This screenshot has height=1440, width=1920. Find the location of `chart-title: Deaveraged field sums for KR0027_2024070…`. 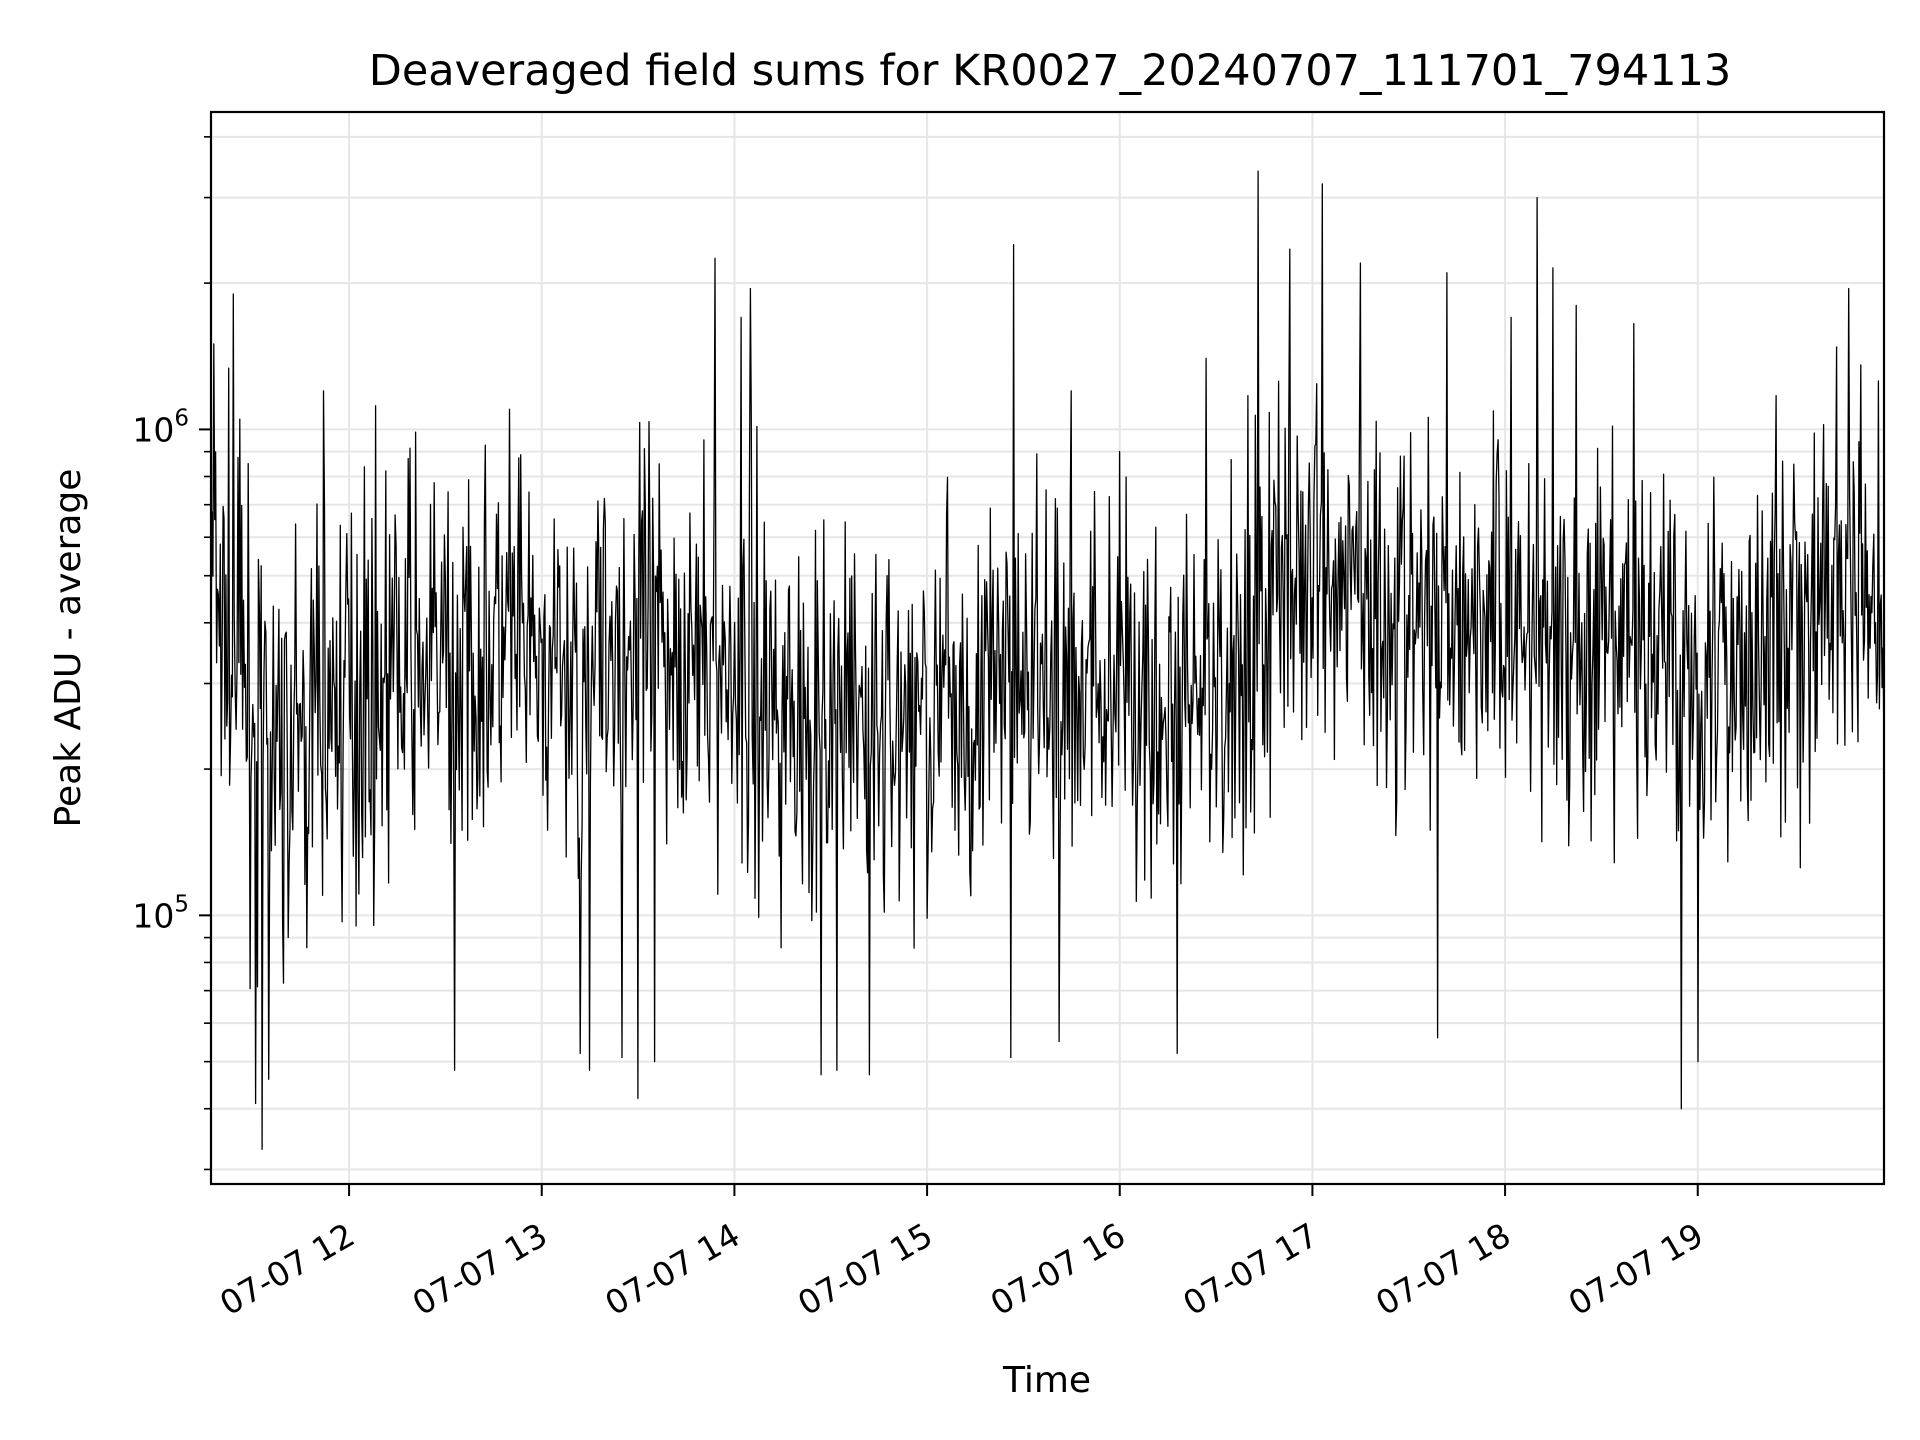

chart-title: Deaveraged field sums for KR0027_2024070… is located at coordinates (1050, 71).